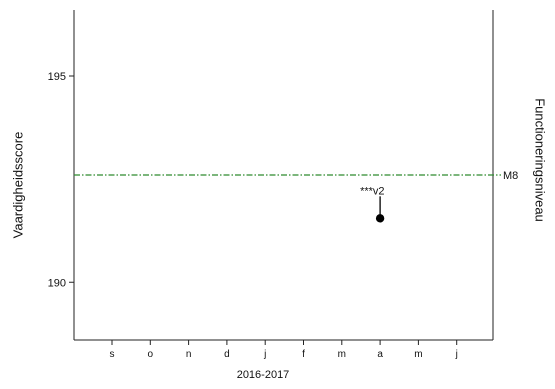 Image resolution: width=555 pixels, height=389 pixels. I want to click on y-tick-label: 190, so click(57, 283).